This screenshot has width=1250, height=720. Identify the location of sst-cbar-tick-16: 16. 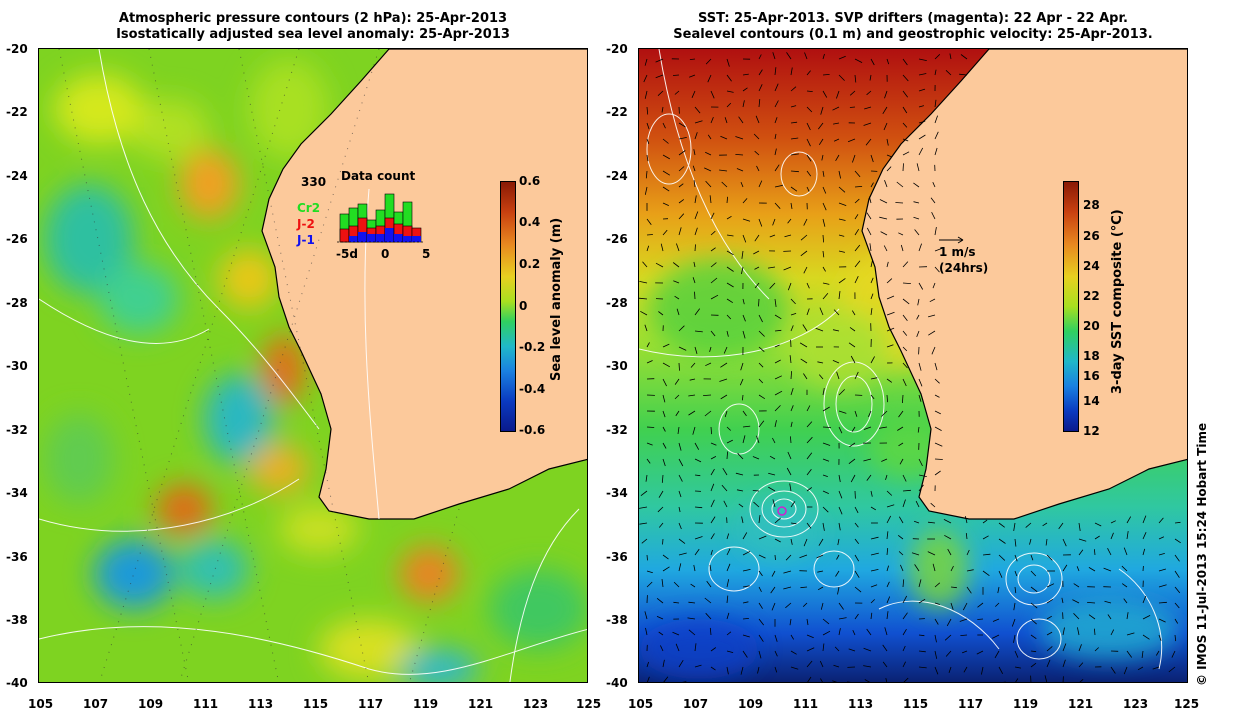
(1091, 376).